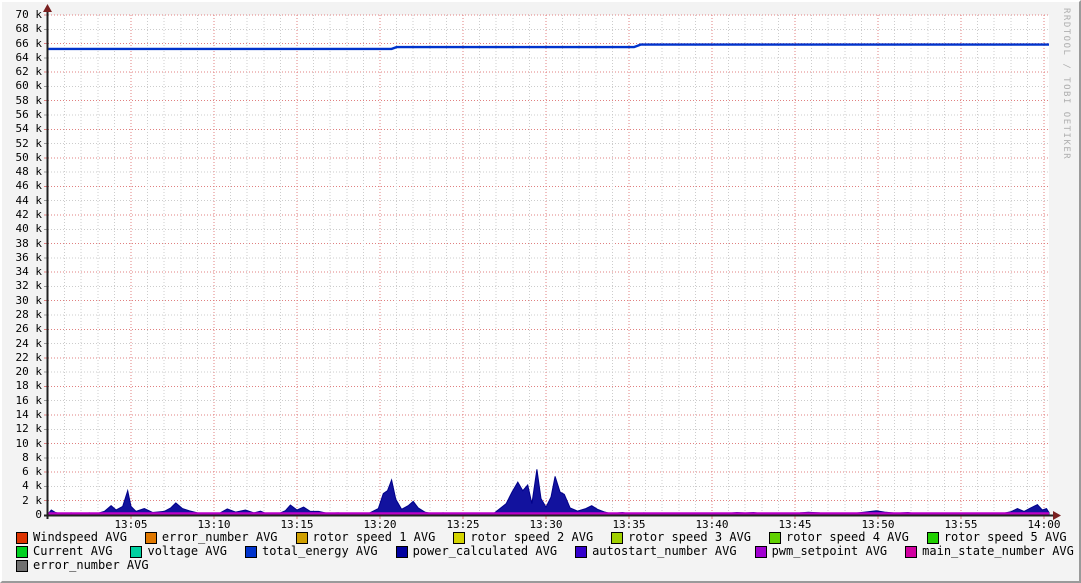  I want to click on y-tick-label: 36 k, so click(29, 257).